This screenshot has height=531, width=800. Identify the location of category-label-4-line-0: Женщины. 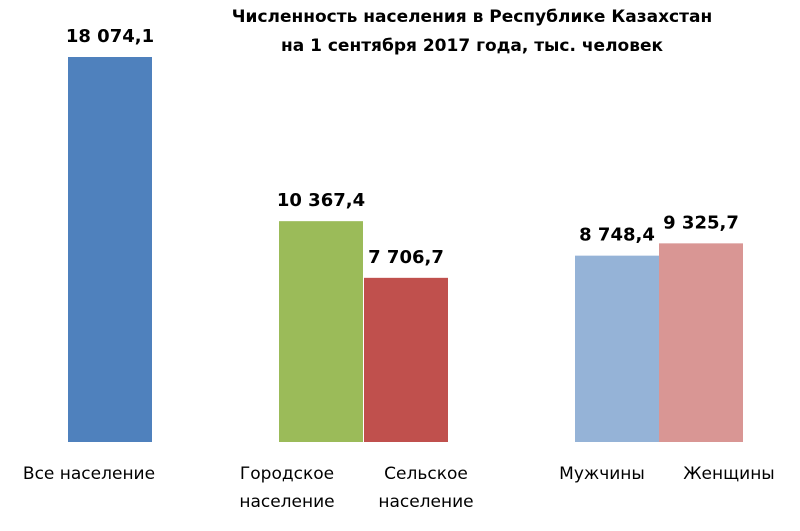
(728, 474).